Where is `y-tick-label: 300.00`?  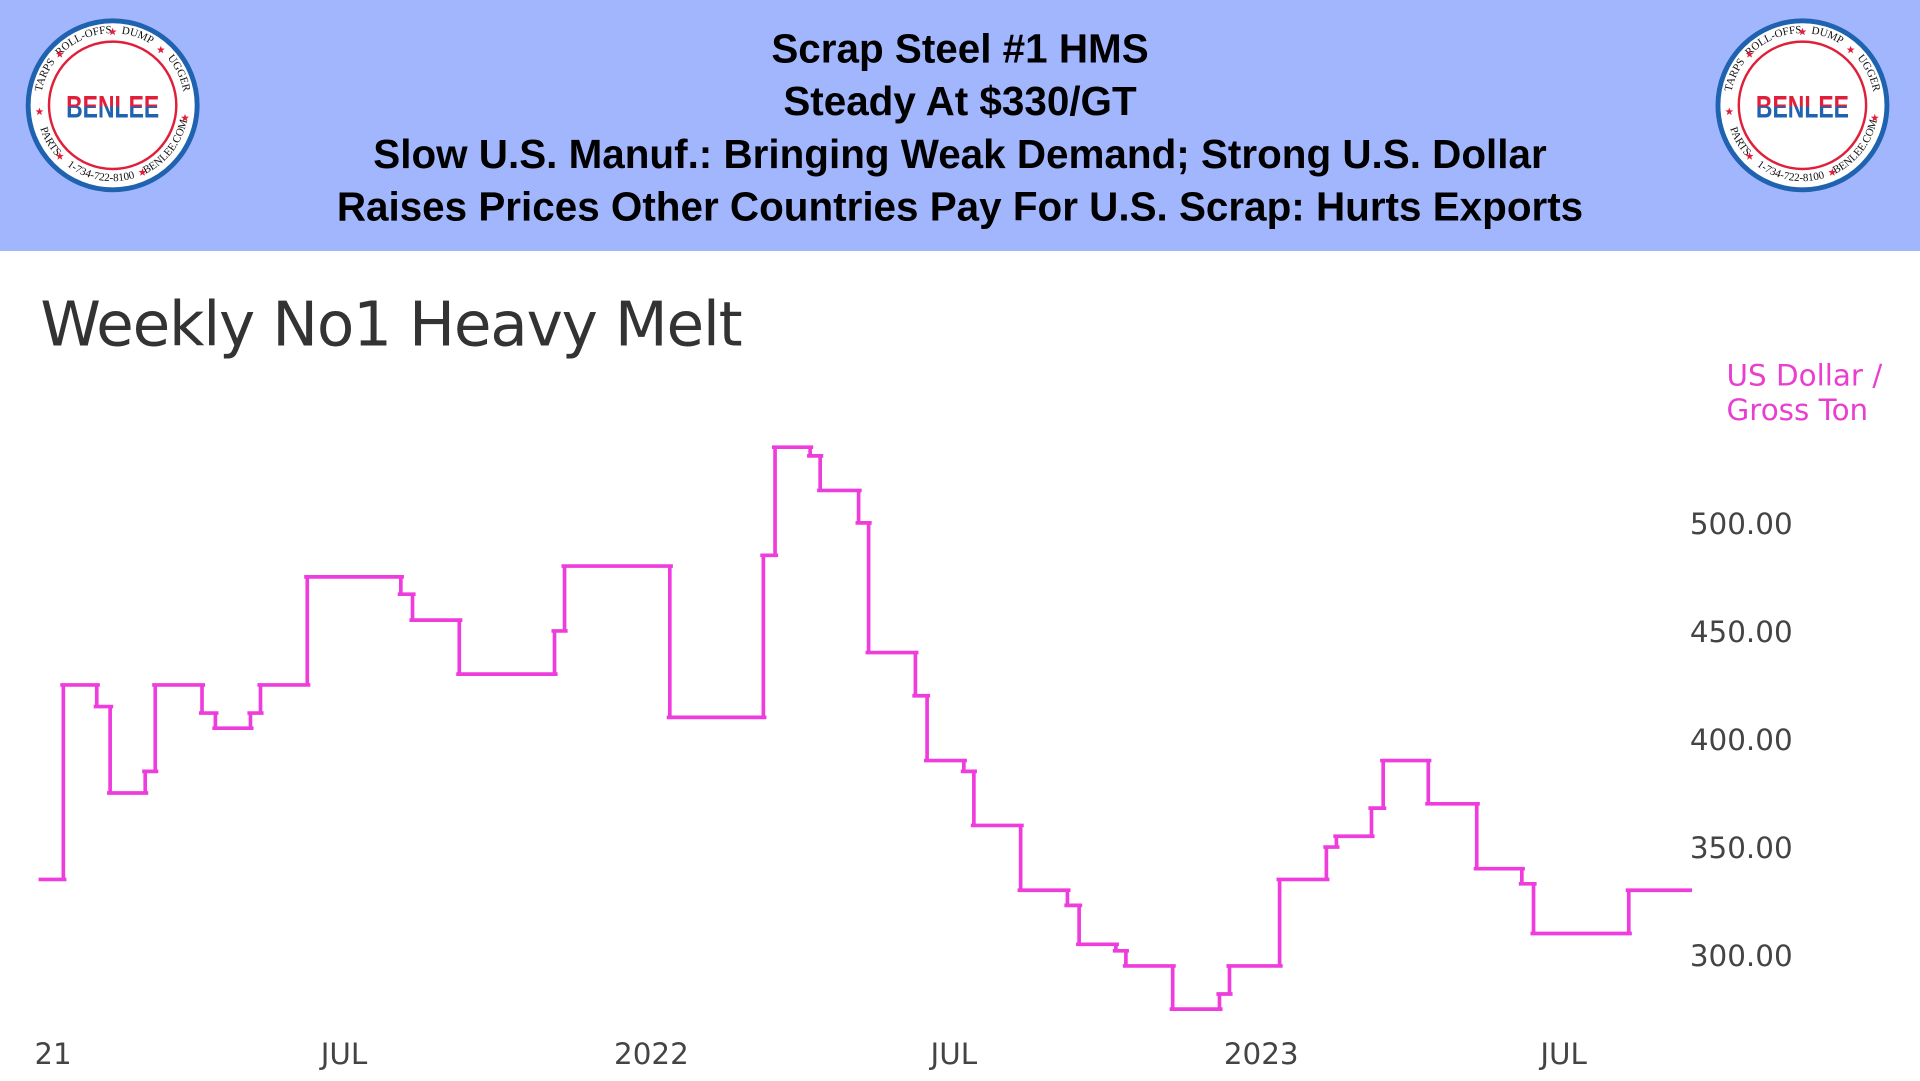 y-tick-label: 300.00 is located at coordinates (1741, 956).